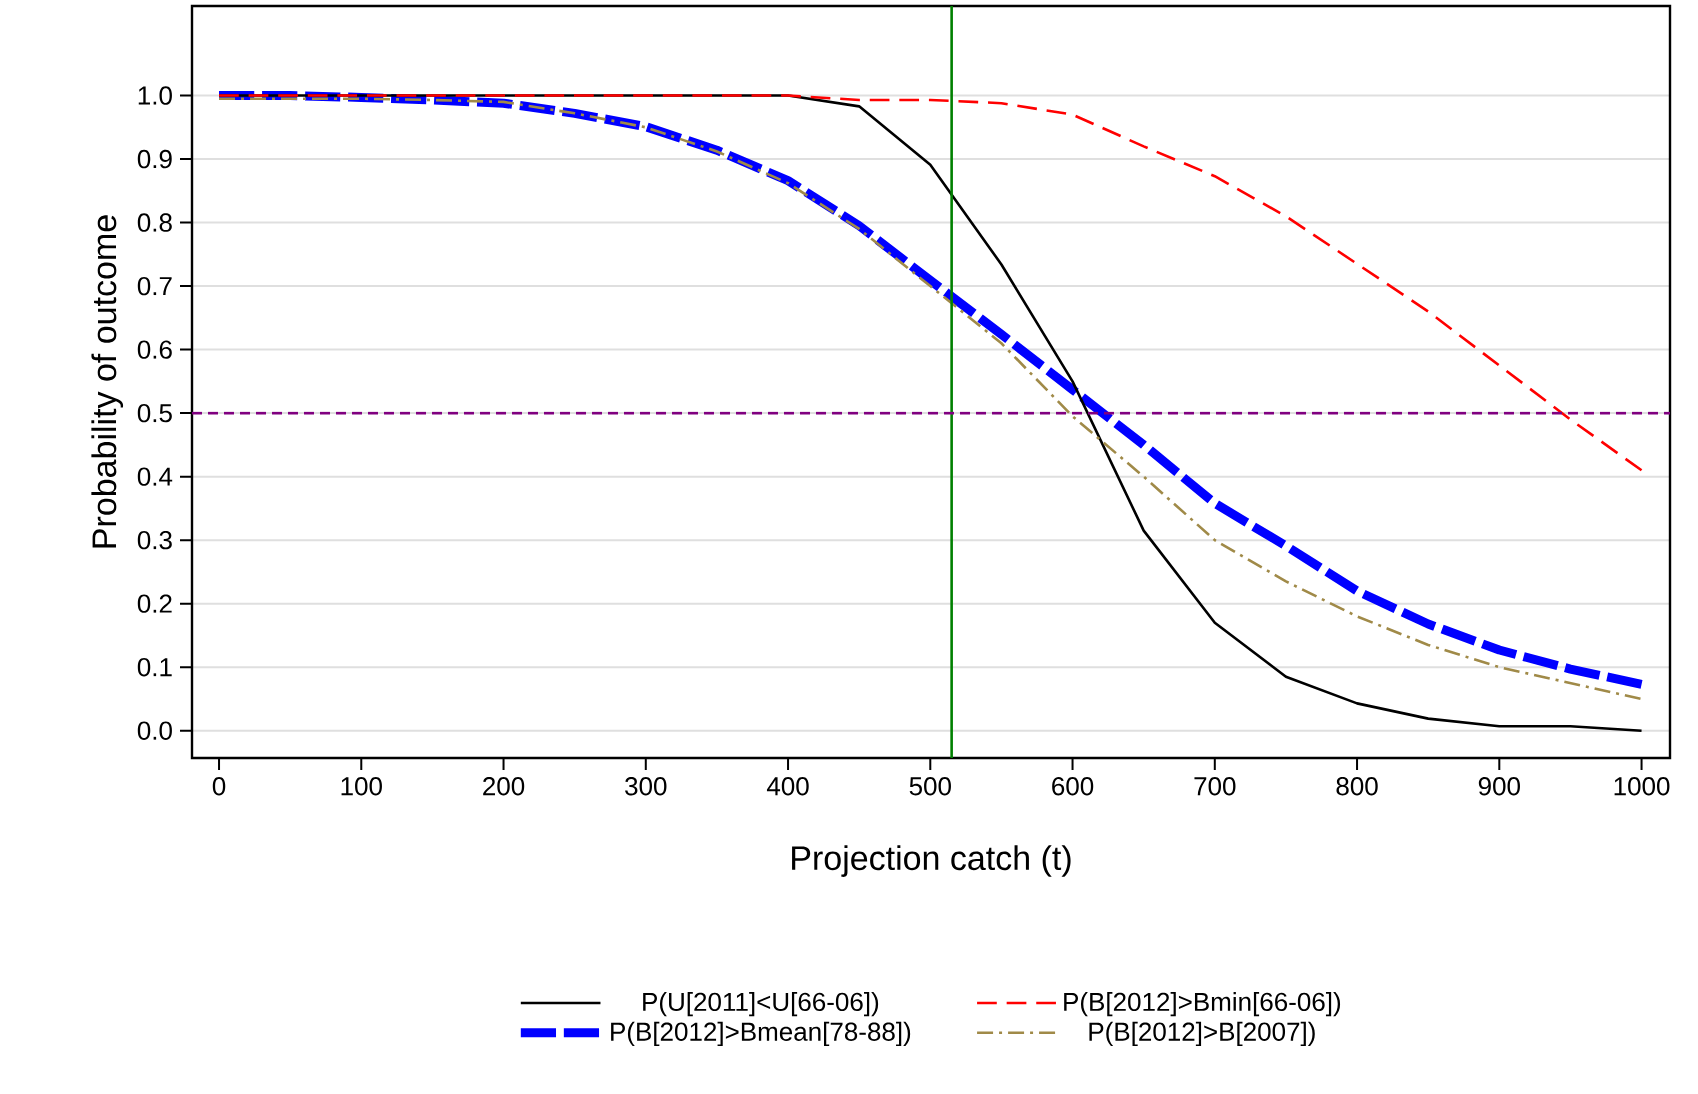 The image size is (1698, 1094). I want to click on x-axis-title: Projection catch (t), so click(931, 861).